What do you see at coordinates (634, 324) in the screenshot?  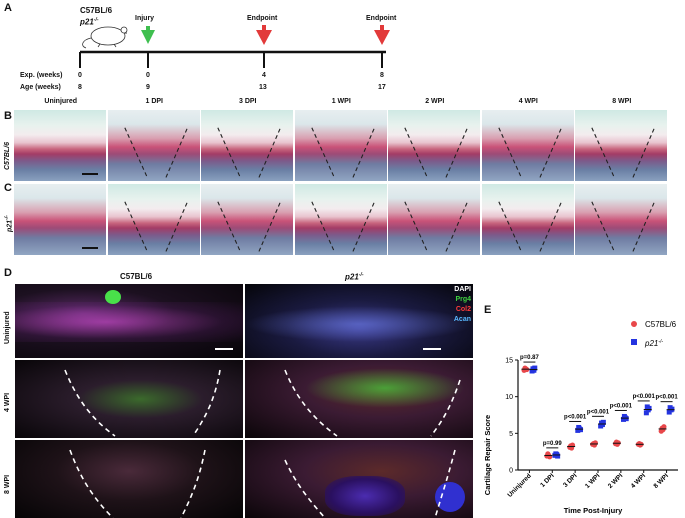 I see `legend-marker-c57` at bounding box center [634, 324].